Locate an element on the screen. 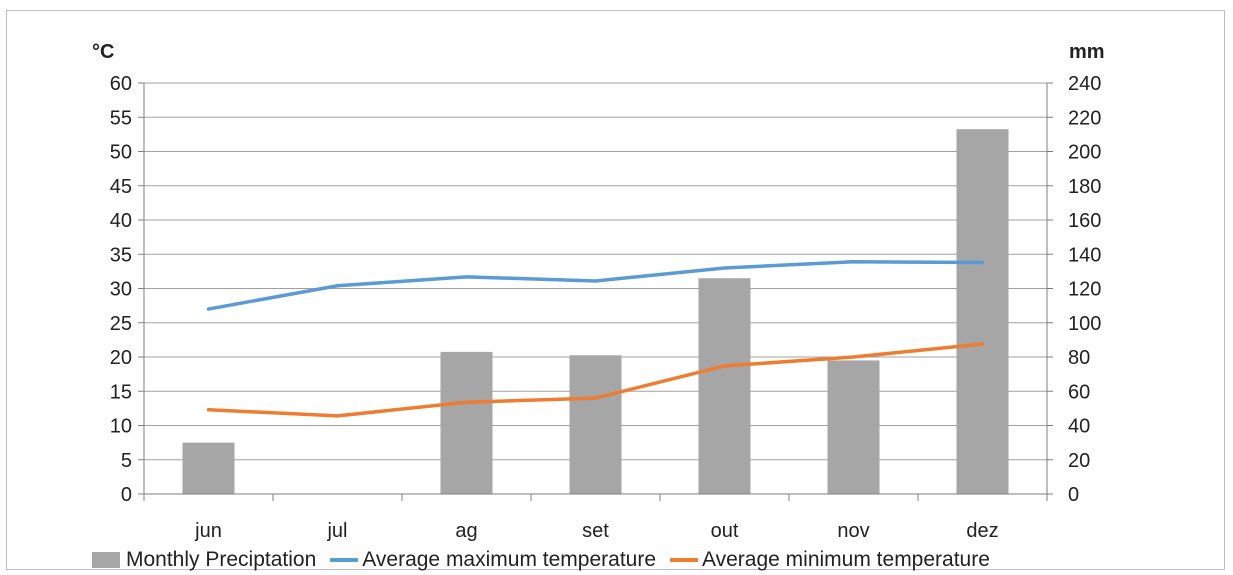 The image size is (1233, 575). x-tick-label: out is located at coordinates (725, 531).